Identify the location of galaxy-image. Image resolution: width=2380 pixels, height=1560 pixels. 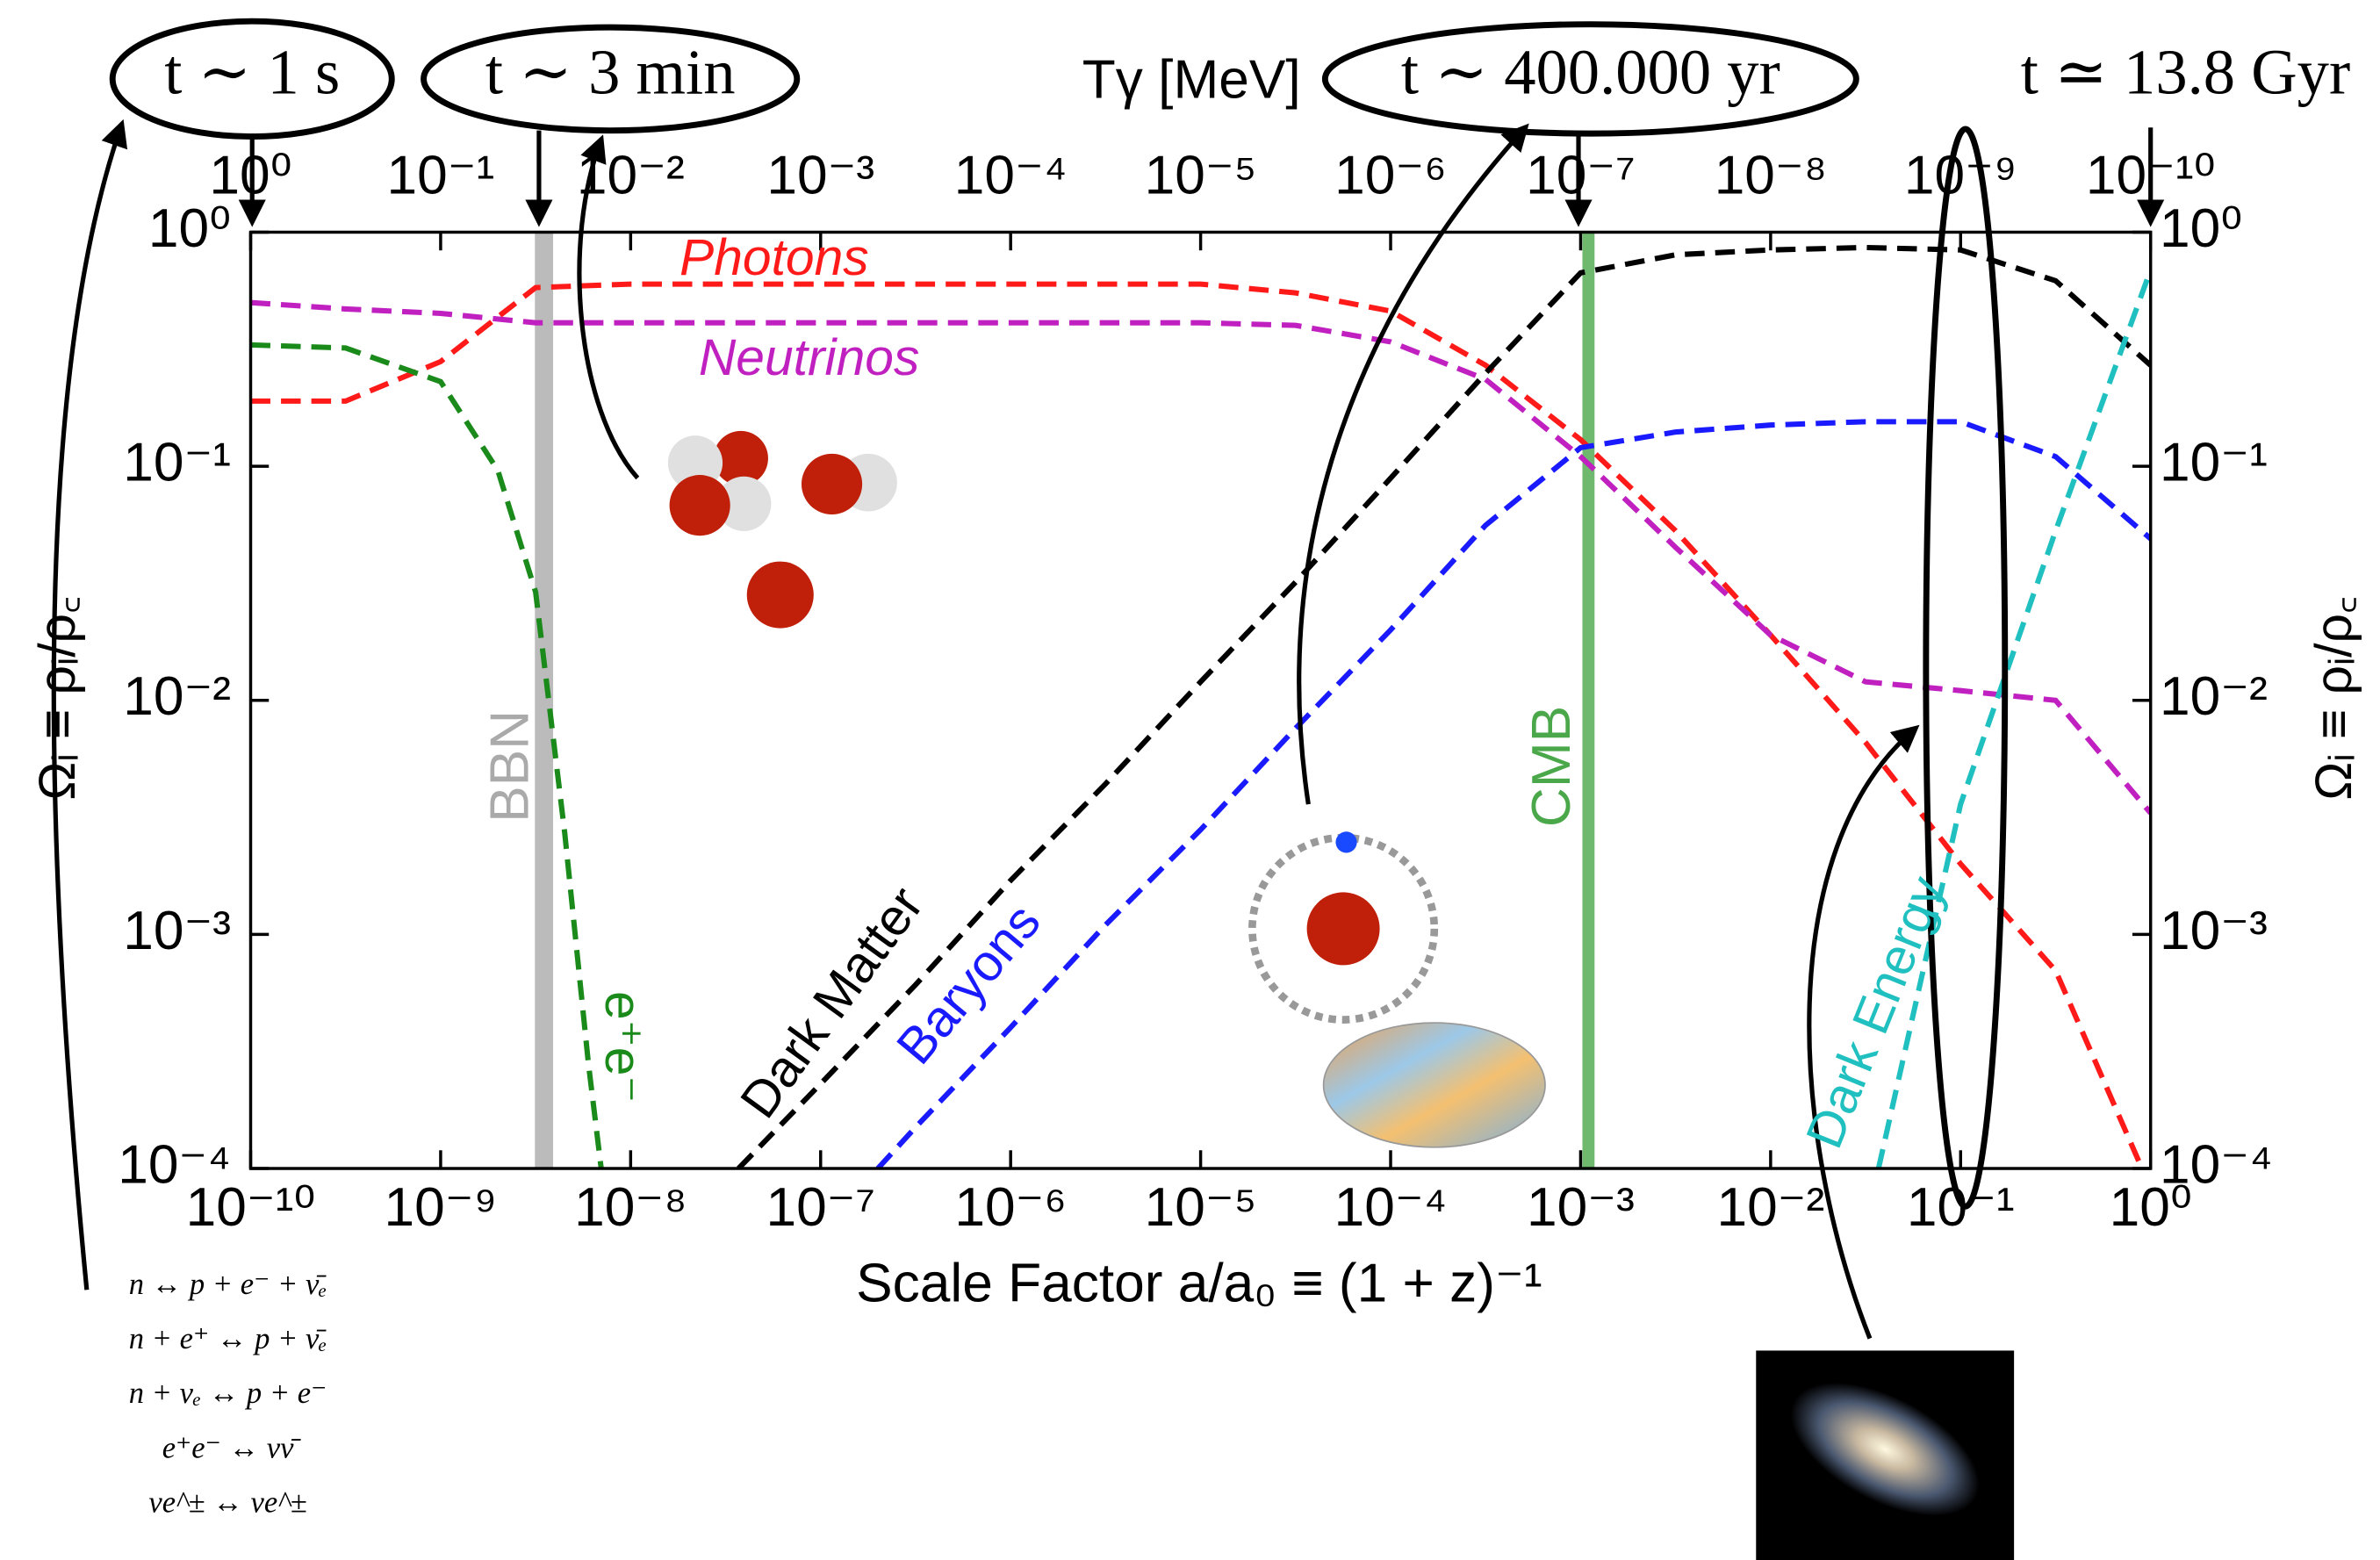
(1885, 1455).